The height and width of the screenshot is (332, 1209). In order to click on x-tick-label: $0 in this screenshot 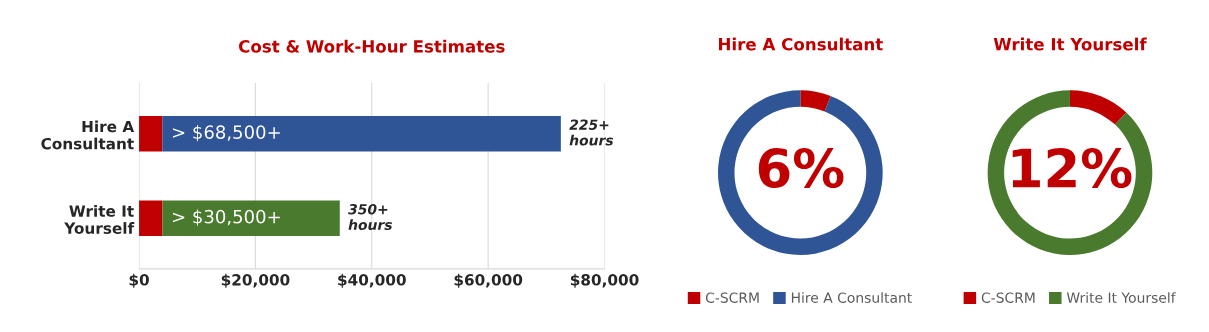, I will do `click(139, 280)`.